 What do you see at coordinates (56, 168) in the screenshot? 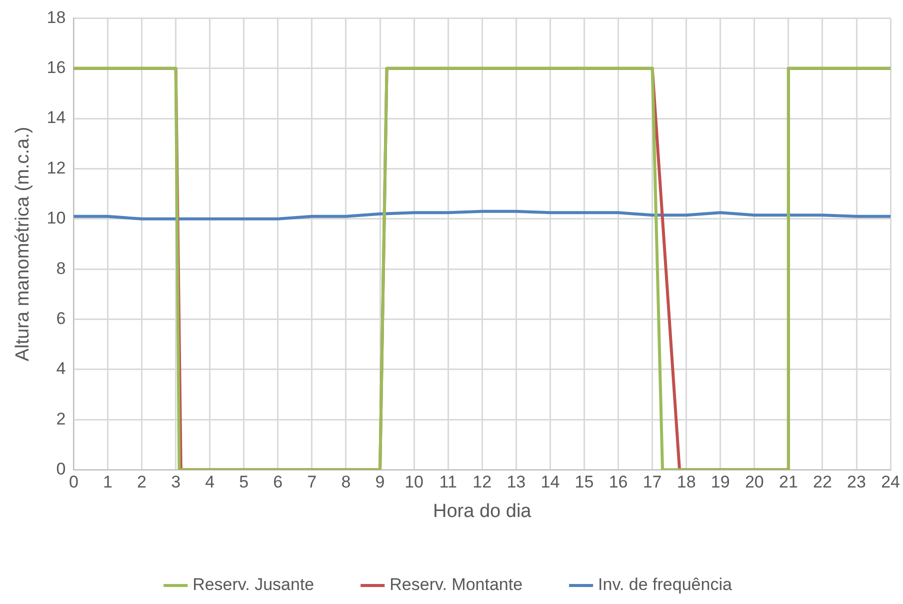
I see `y-tick-label: 12` at bounding box center [56, 168].